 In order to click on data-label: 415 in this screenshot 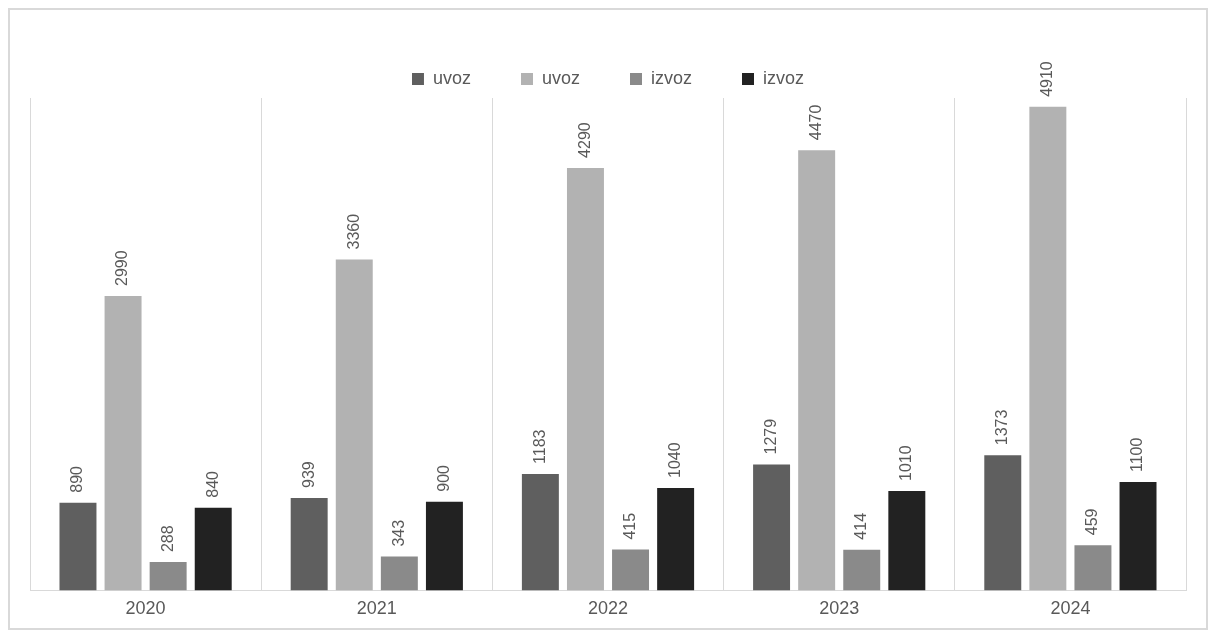, I will do `click(629, 526)`.